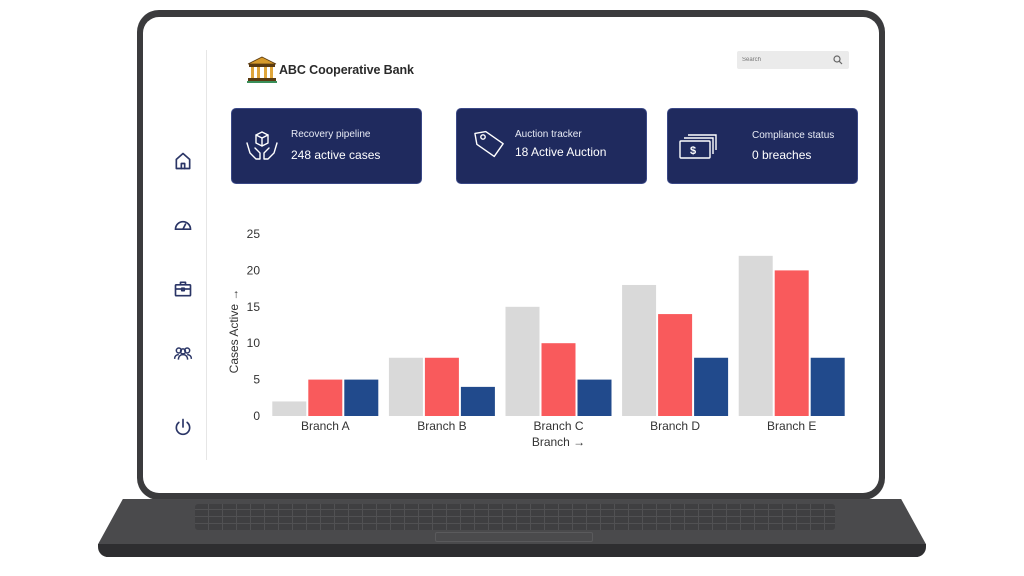  Describe the element at coordinates (522, 361) in the screenshot. I see `bar-branch-c-s1` at that location.